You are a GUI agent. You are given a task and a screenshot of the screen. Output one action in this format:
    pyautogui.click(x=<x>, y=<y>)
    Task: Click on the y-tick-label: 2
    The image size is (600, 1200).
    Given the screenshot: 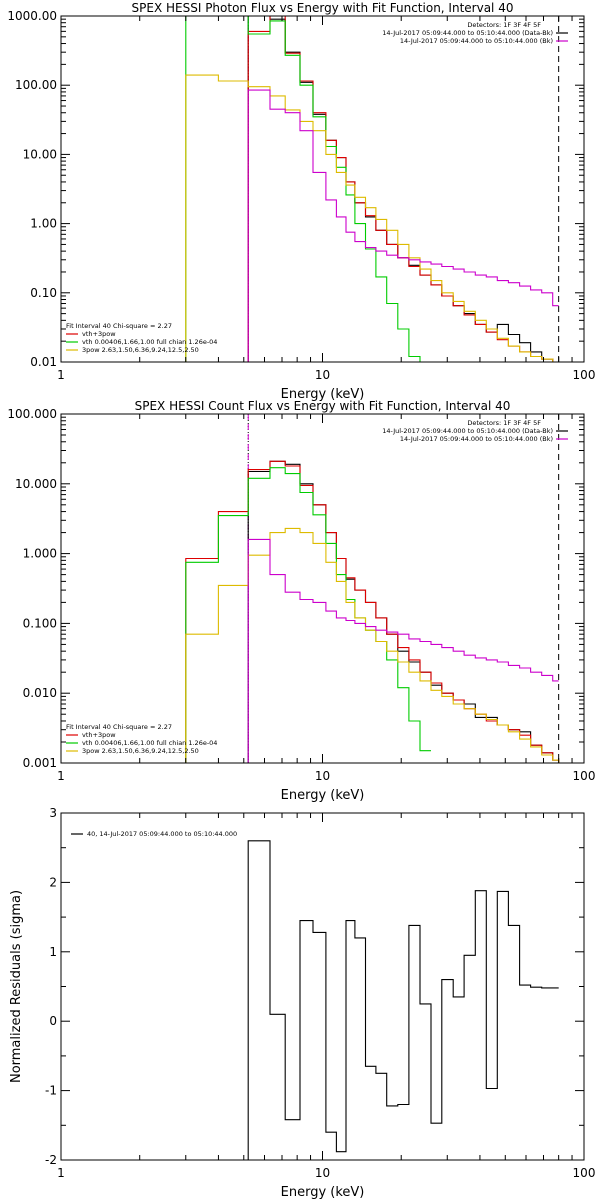 What is the action you would take?
    pyautogui.click(x=53, y=882)
    